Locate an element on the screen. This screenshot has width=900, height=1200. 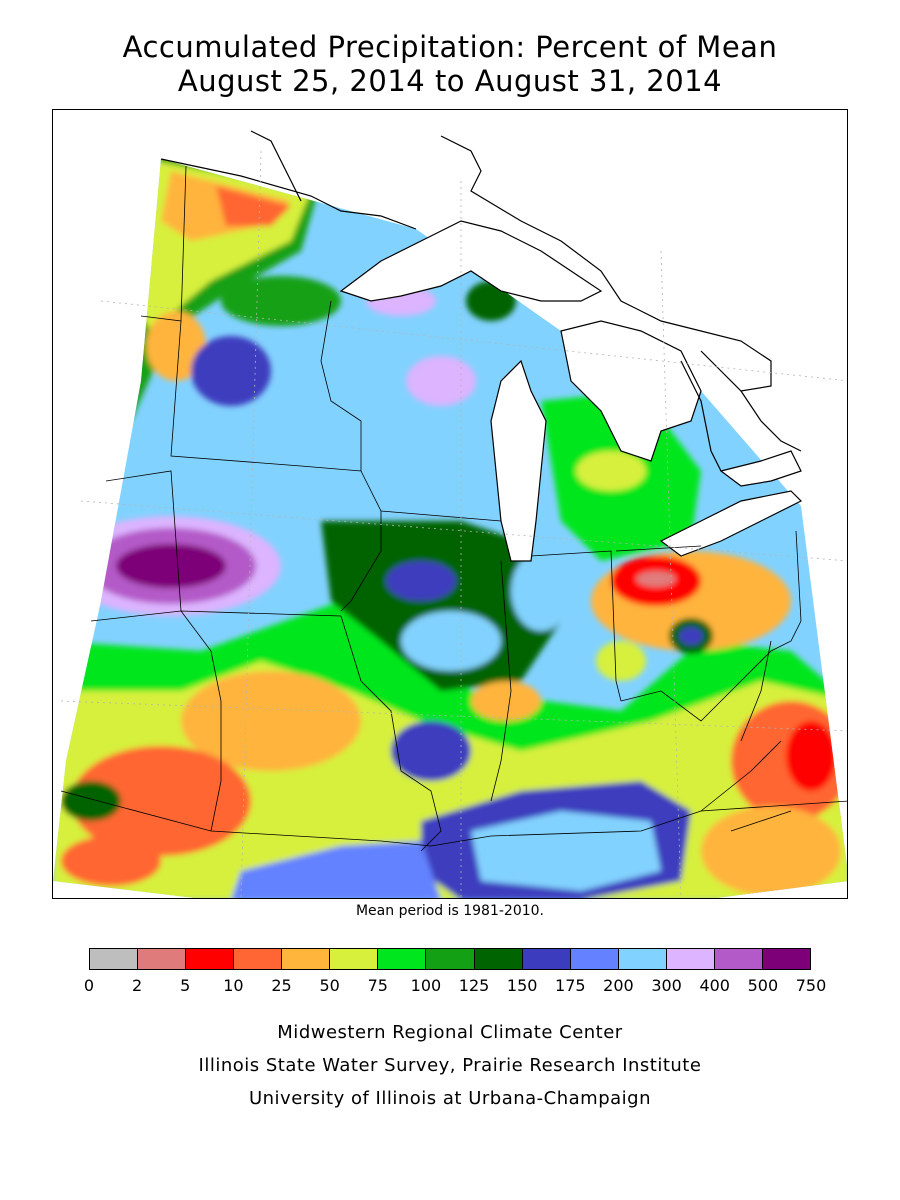
legend-tick-label: 400 is located at coordinates (714, 985).